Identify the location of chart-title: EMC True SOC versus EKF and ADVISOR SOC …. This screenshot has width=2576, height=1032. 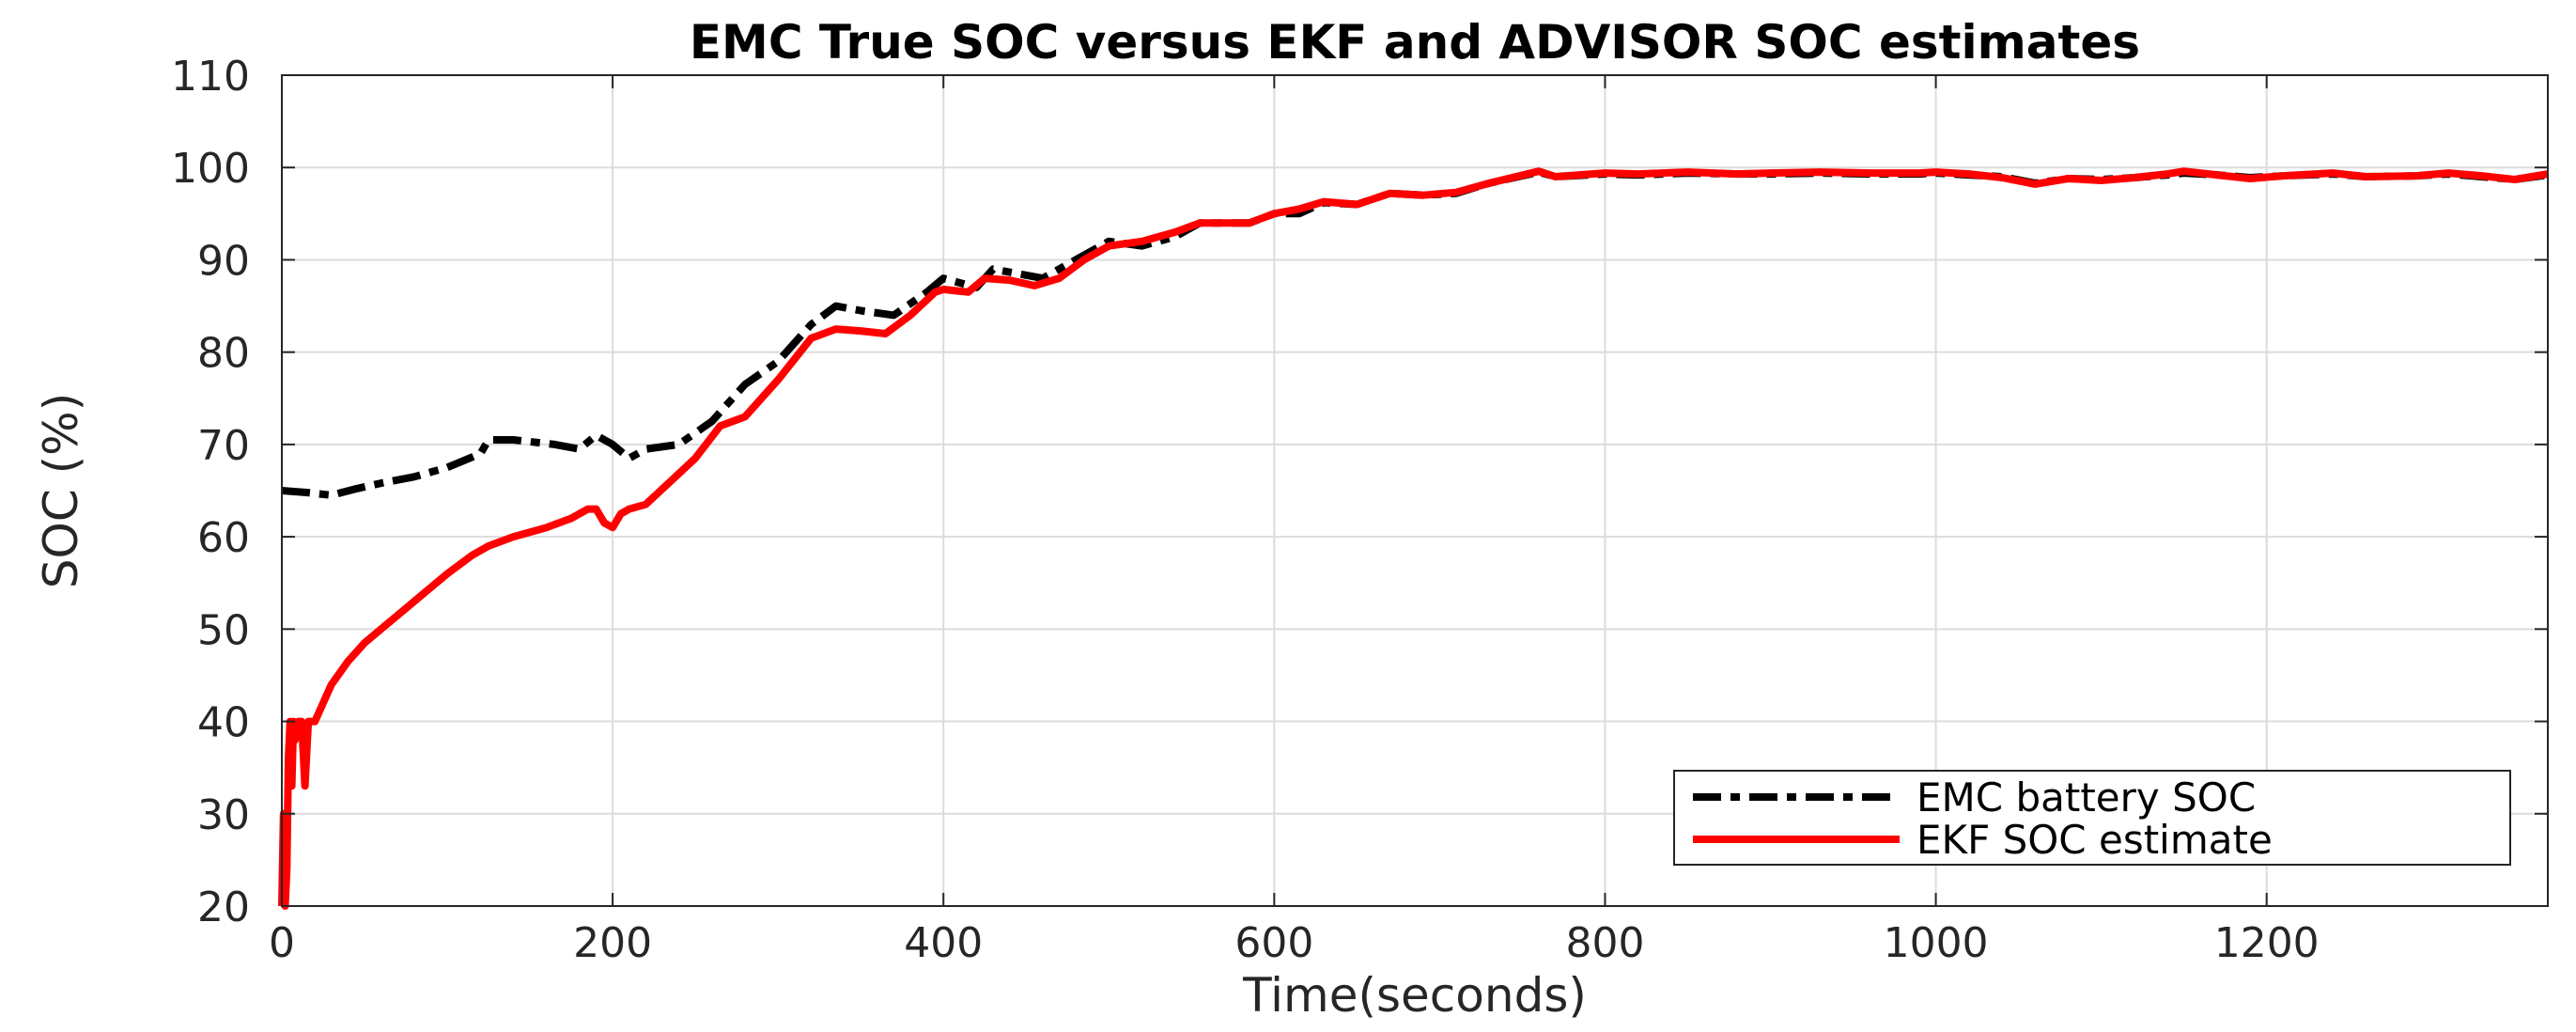
(1415, 42).